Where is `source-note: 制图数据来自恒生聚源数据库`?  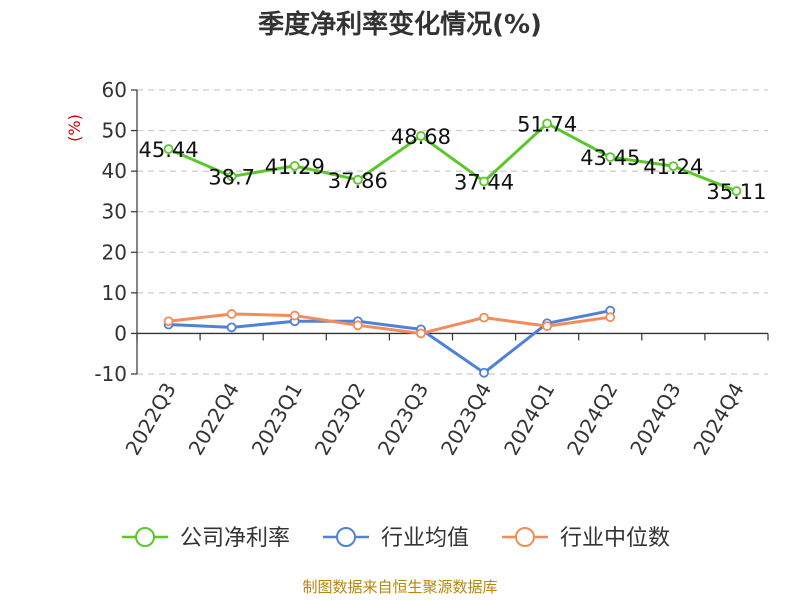 source-note: 制图数据来自恒生聚源数据库 is located at coordinates (399, 587).